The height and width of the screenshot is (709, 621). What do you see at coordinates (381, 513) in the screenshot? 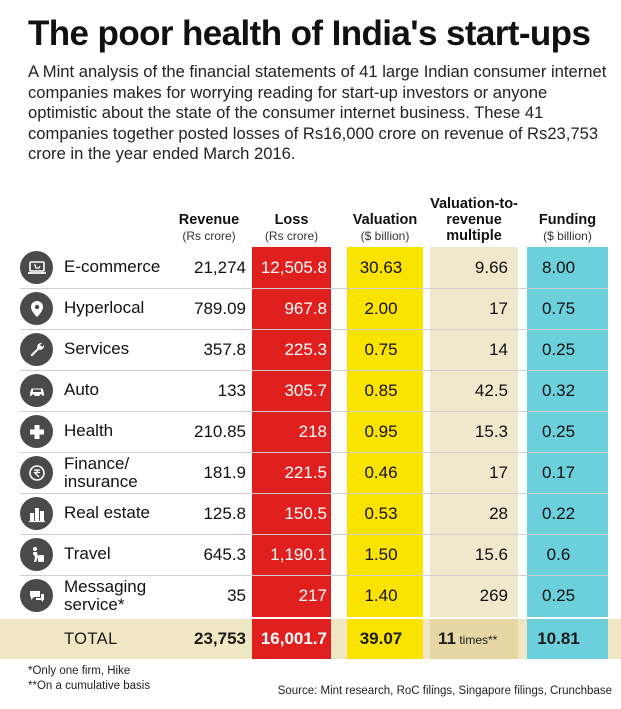
I see `valuation-cell: 0.53` at bounding box center [381, 513].